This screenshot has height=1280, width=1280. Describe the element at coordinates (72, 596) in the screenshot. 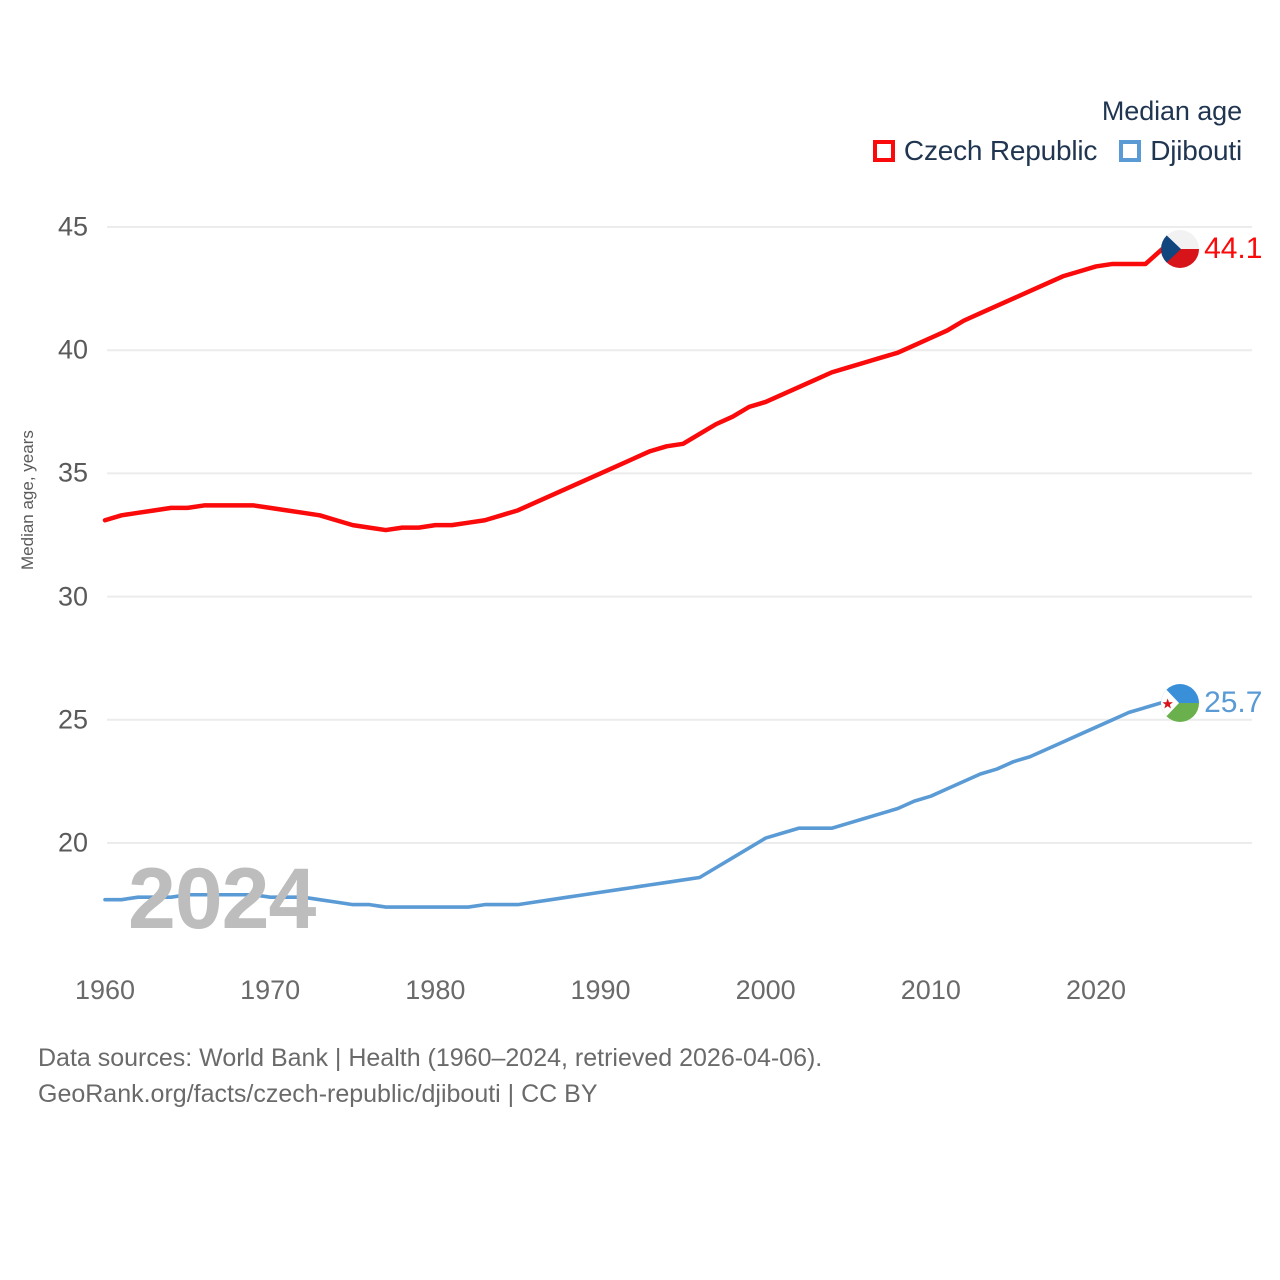

I see `y-tick-30: 30` at that location.